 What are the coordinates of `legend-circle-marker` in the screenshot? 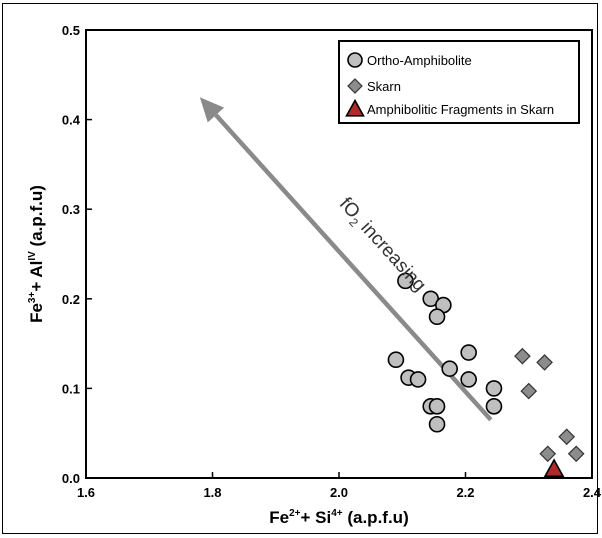 It's located at (355, 60).